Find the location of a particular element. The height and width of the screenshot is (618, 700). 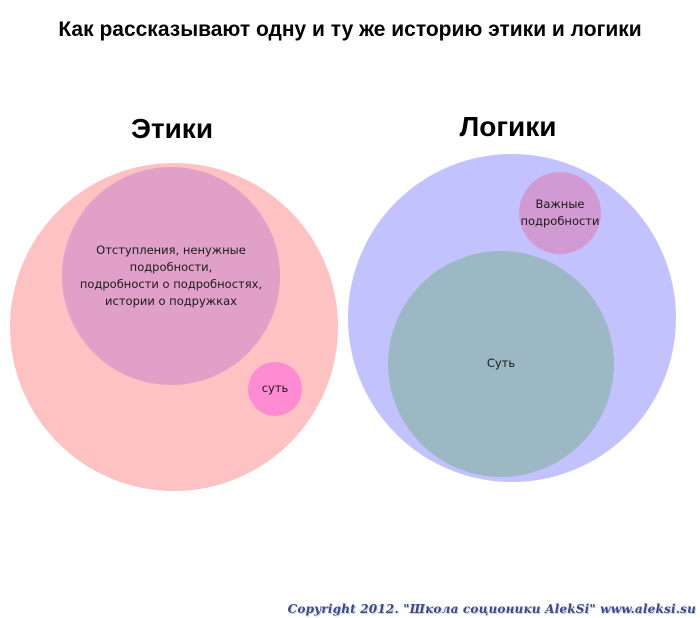

ethics-details-circle is located at coordinates (171, 276).